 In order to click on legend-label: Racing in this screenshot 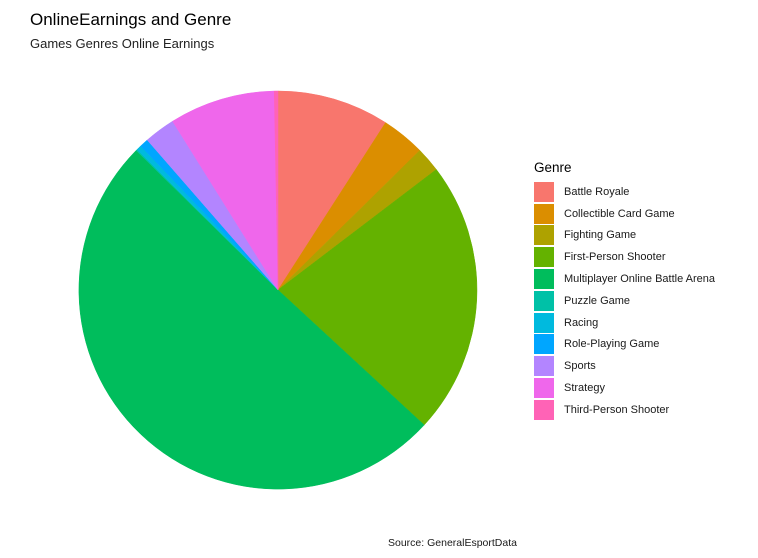, I will do `click(581, 322)`.